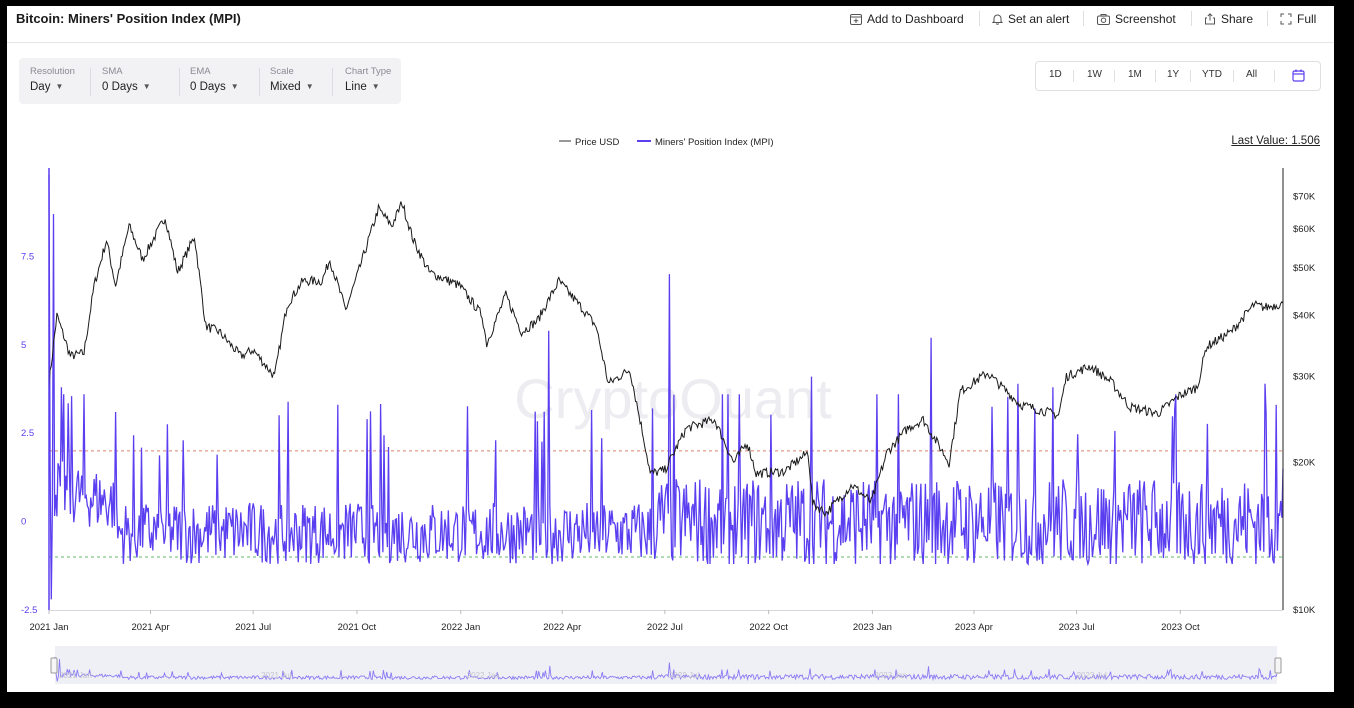 The image size is (1354, 708). Describe the element at coordinates (562, 627) in the screenshot. I see `x-tick-label: 2022 Apr` at that location.